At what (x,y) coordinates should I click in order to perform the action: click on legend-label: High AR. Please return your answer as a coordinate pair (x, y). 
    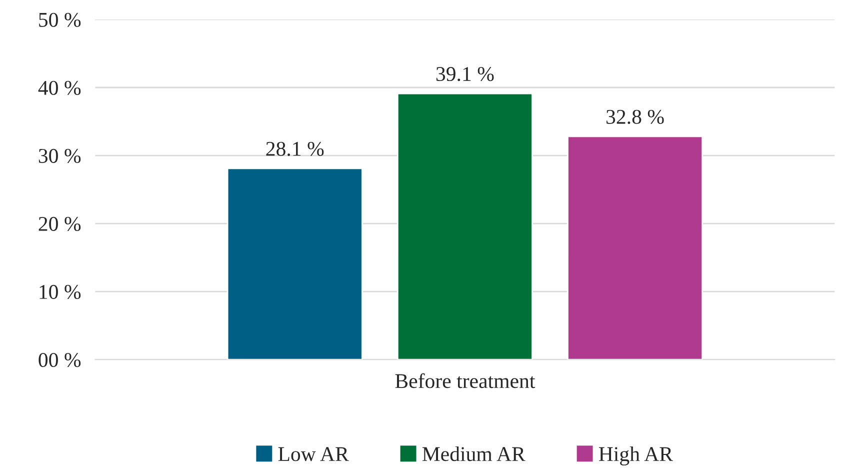
    Looking at the image, I should click on (635, 456).